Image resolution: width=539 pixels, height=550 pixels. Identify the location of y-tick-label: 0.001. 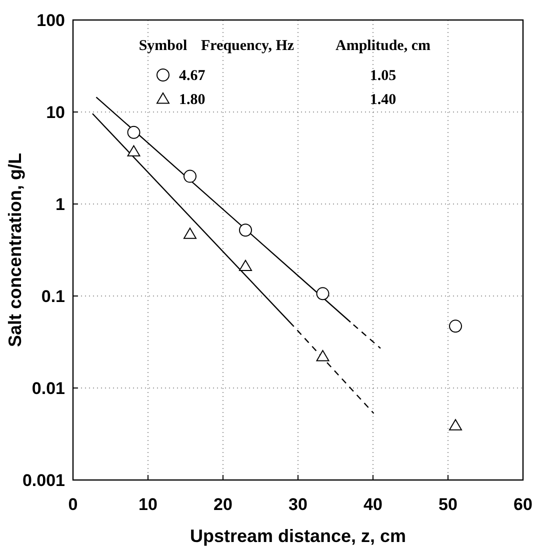
(43, 480).